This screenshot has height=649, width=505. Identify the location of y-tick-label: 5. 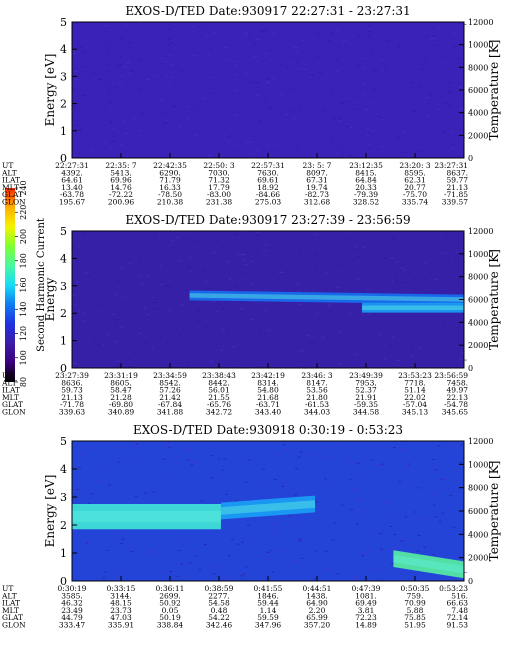
(63, 231).